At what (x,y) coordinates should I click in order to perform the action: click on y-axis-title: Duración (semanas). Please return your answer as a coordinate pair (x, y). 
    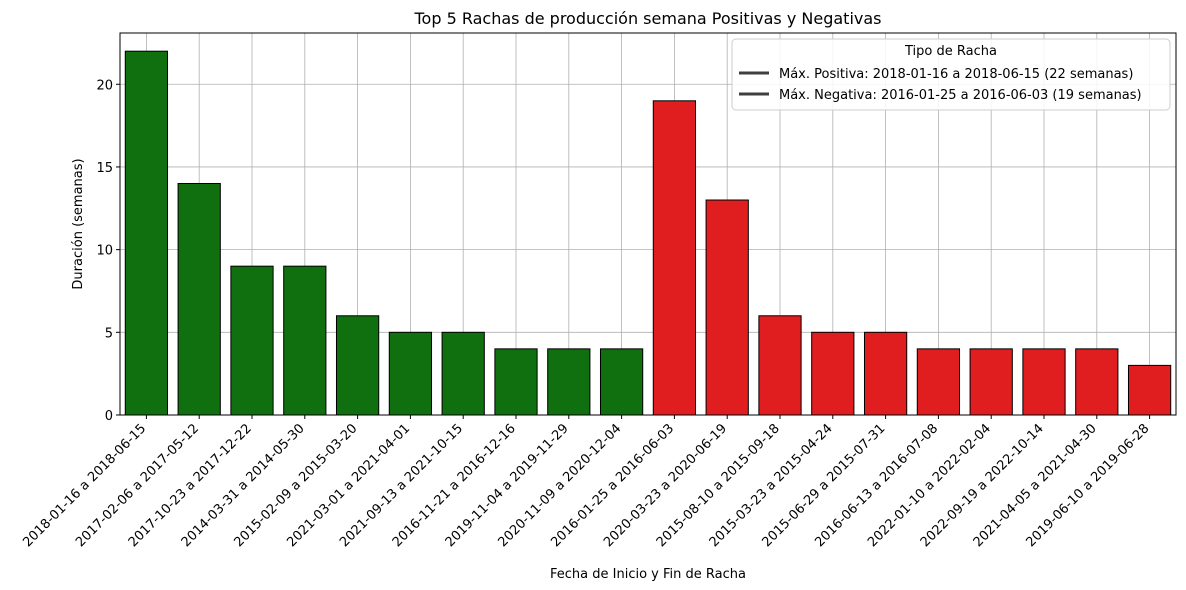
    Looking at the image, I should click on (78, 223).